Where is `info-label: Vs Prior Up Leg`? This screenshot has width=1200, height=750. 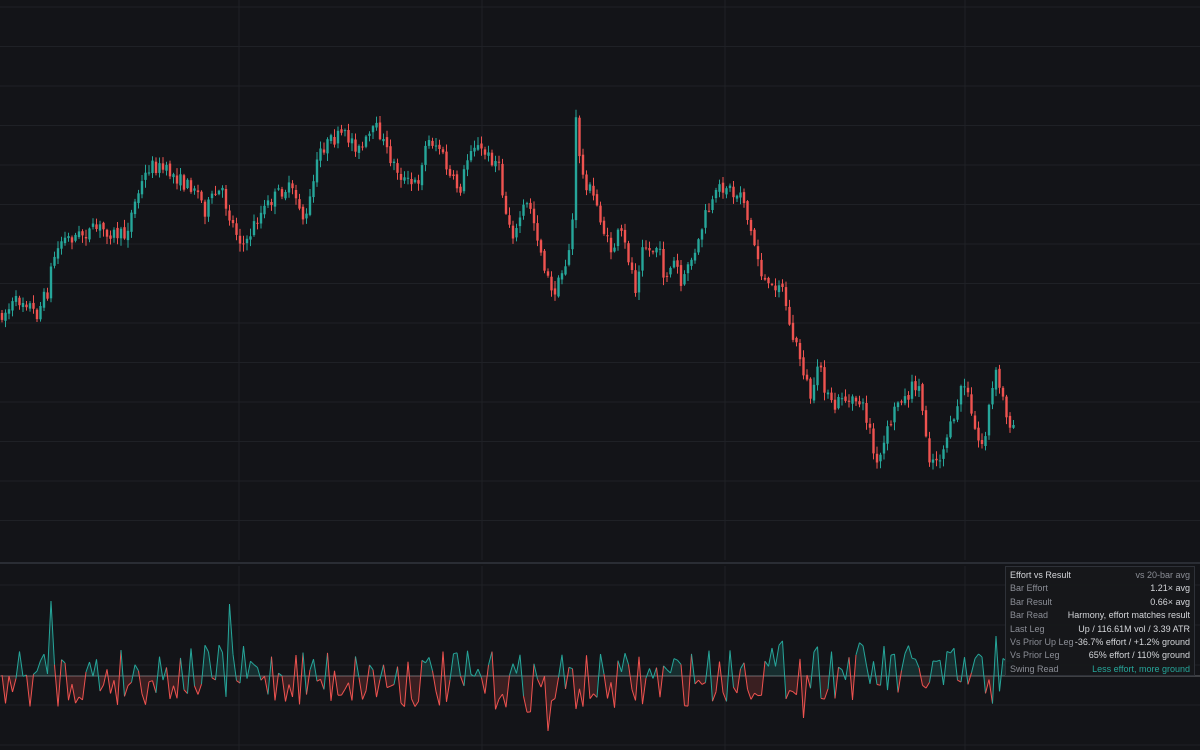 info-label: Vs Prior Up Leg is located at coordinates (1042, 641).